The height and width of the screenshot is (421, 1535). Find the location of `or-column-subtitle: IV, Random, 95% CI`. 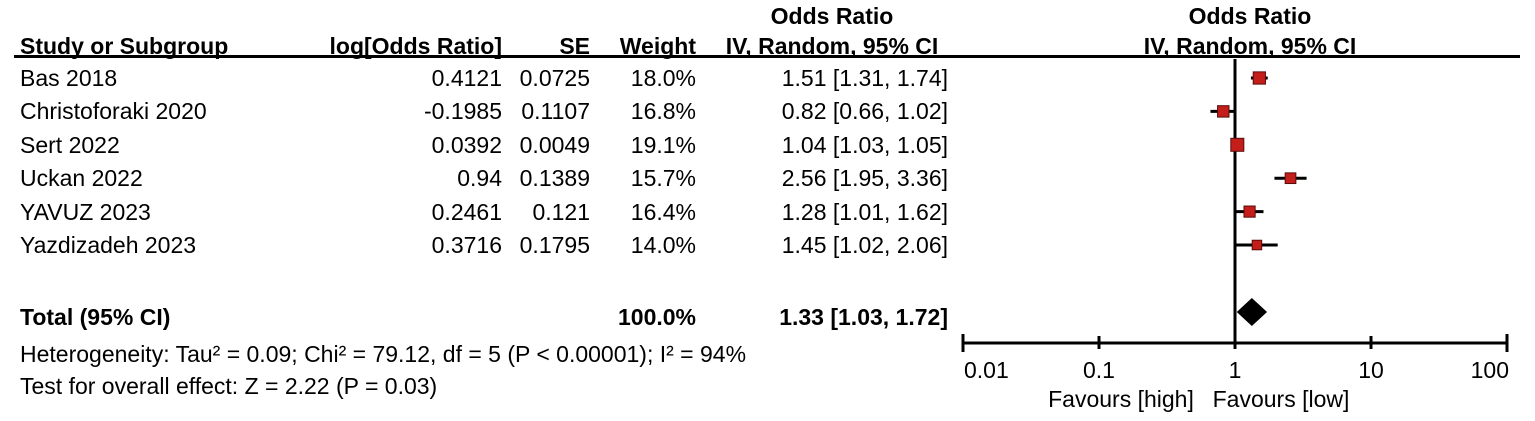

or-column-subtitle: IV, Random, 95% CI is located at coordinates (832, 46).